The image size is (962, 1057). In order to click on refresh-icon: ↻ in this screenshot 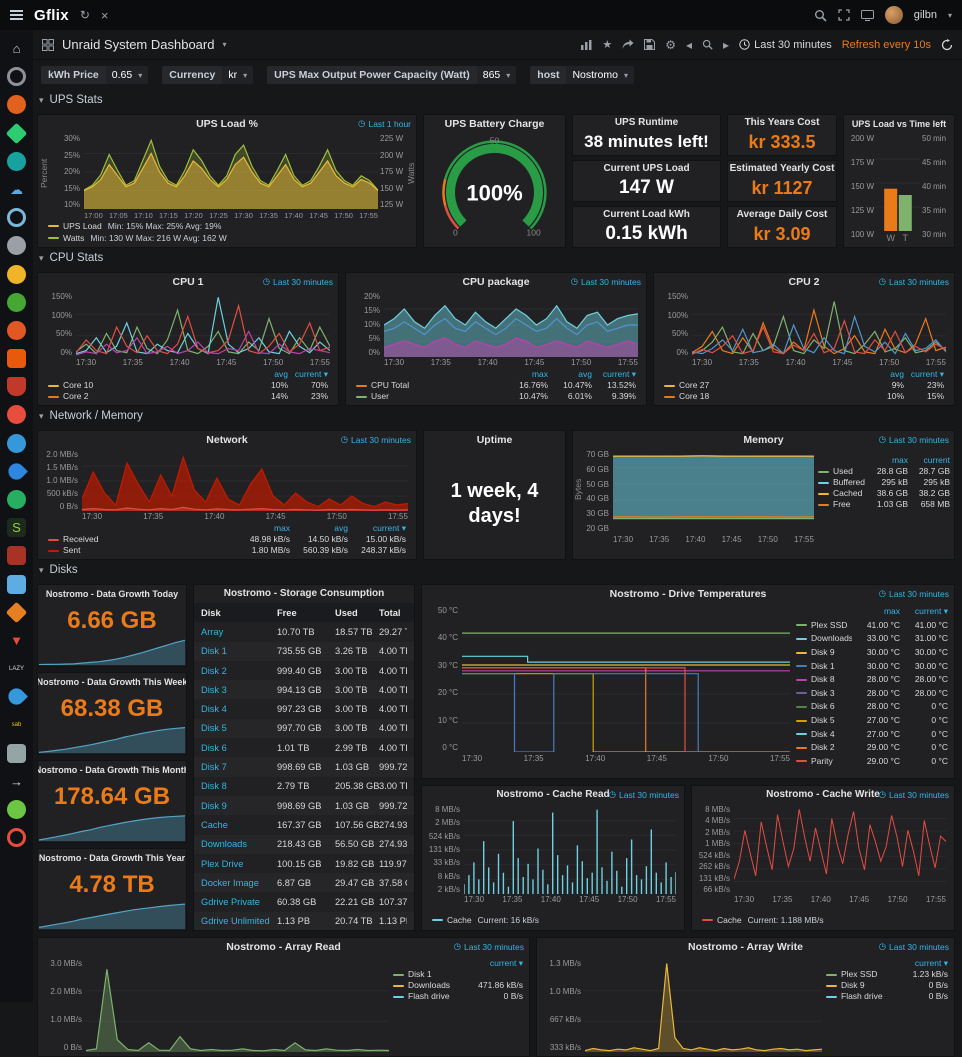, I will do `click(84, 15)`.